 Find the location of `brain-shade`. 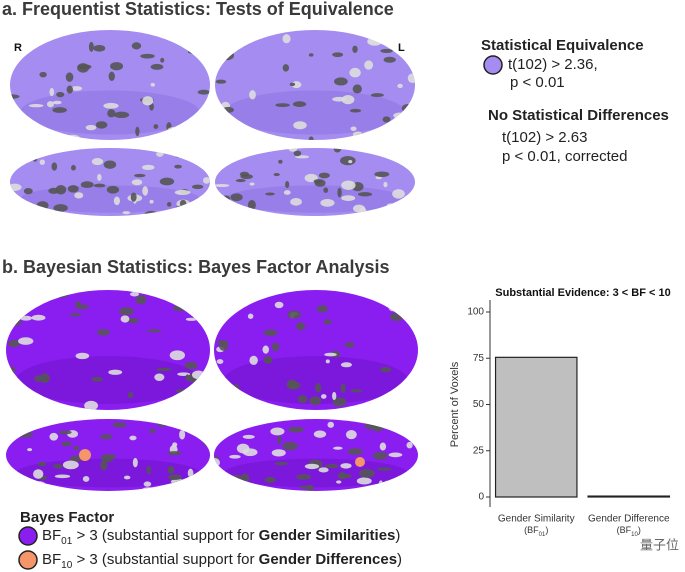

brain-shade is located at coordinates (108, 380).